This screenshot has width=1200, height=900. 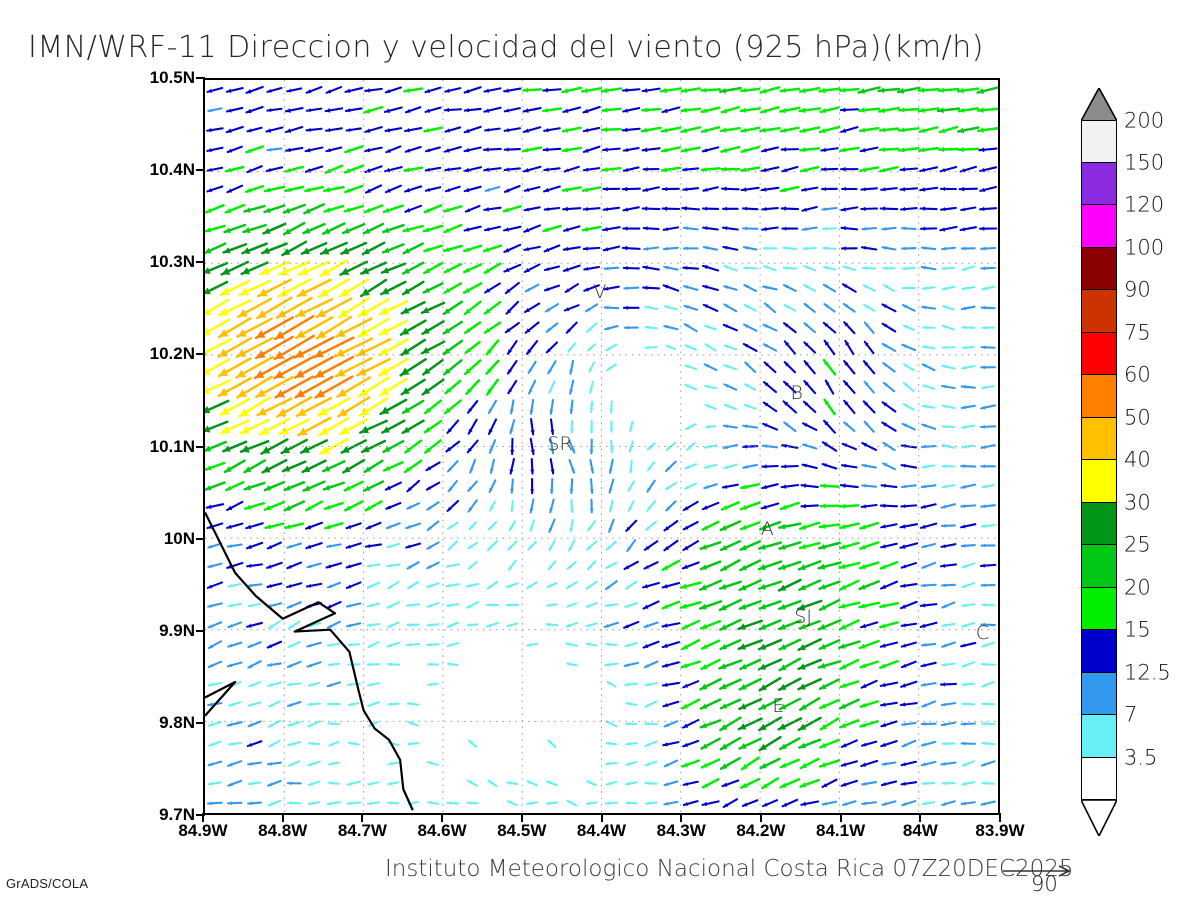 I want to click on colorbar-tick-label: 15, so click(x=1137, y=629).